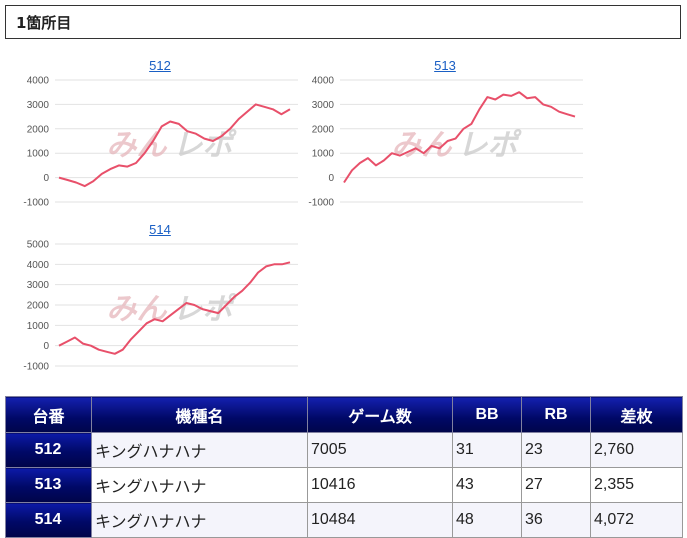 The width and height of the screenshot is (687, 538). Describe the element at coordinates (160, 229) in the screenshot. I see `chart-title-link: 514` at that location.